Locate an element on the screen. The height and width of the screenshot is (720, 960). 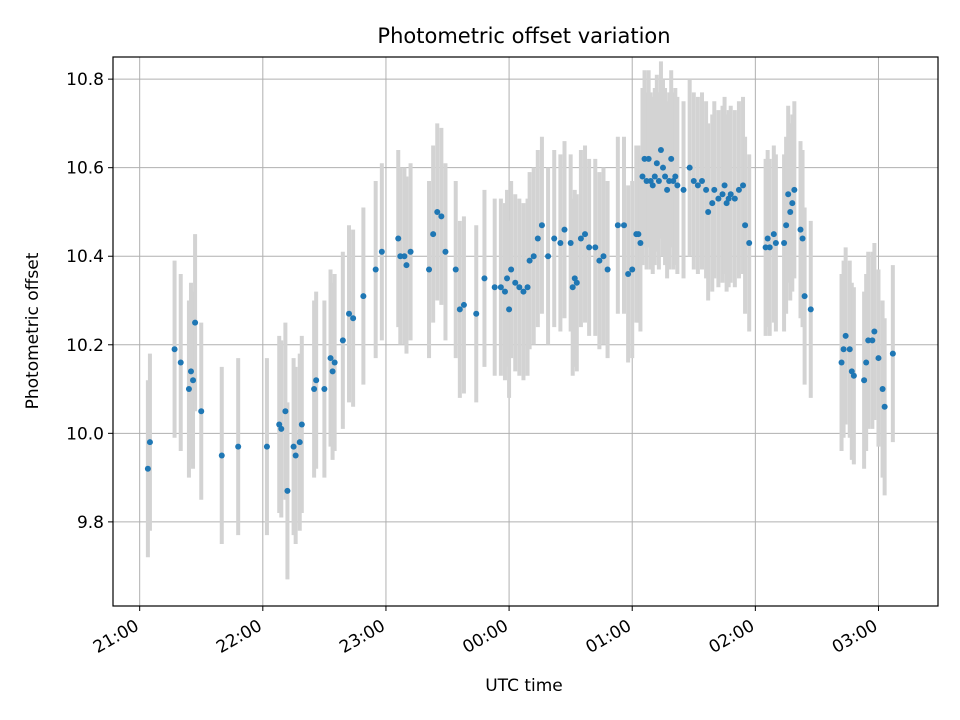
y-tick-label: 10.4 is located at coordinates (85, 257).